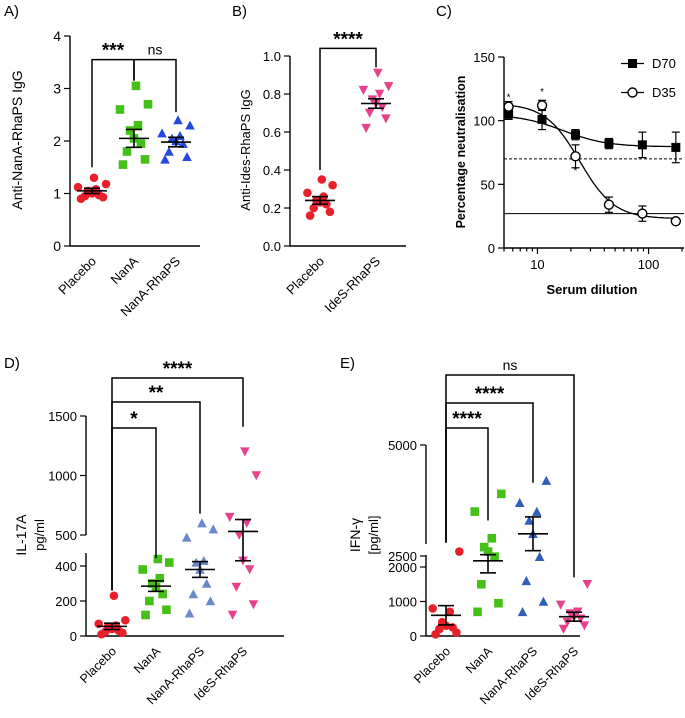 This screenshot has width=685, height=718. What do you see at coordinates (594, 186) in the screenshot?
I see `panel-c-reference-lines` at bounding box center [594, 186].